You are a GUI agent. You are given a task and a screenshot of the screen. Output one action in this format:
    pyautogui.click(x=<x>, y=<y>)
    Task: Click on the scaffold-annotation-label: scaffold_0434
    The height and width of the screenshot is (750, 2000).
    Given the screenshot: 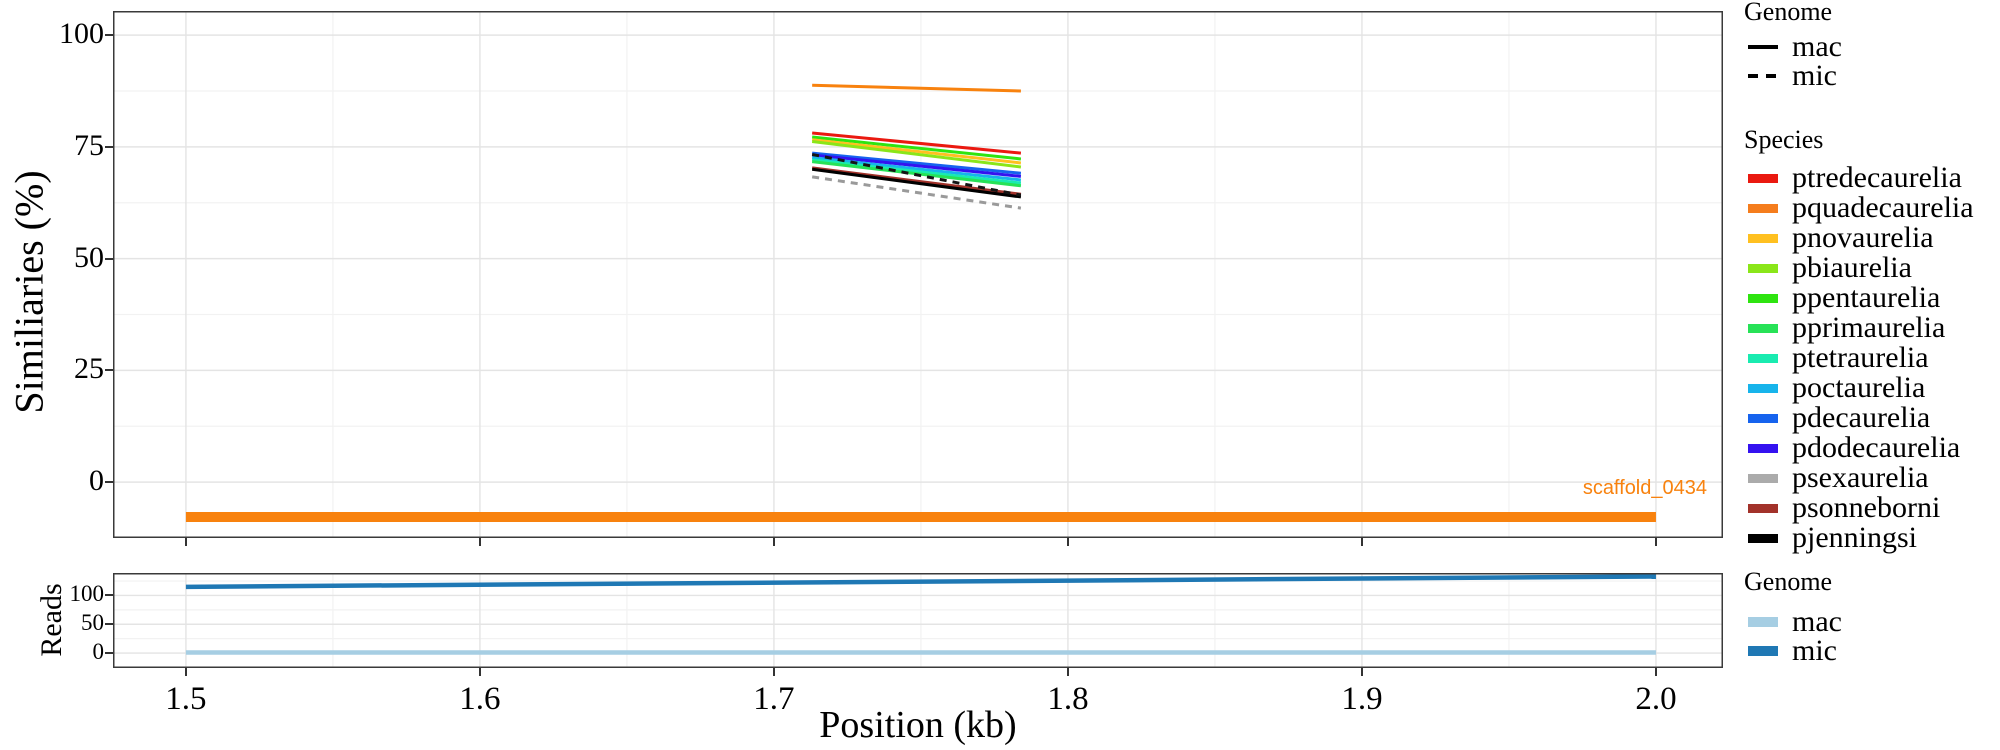 What is the action you would take?
    pyautogui.click(x=1644, y=488)
    